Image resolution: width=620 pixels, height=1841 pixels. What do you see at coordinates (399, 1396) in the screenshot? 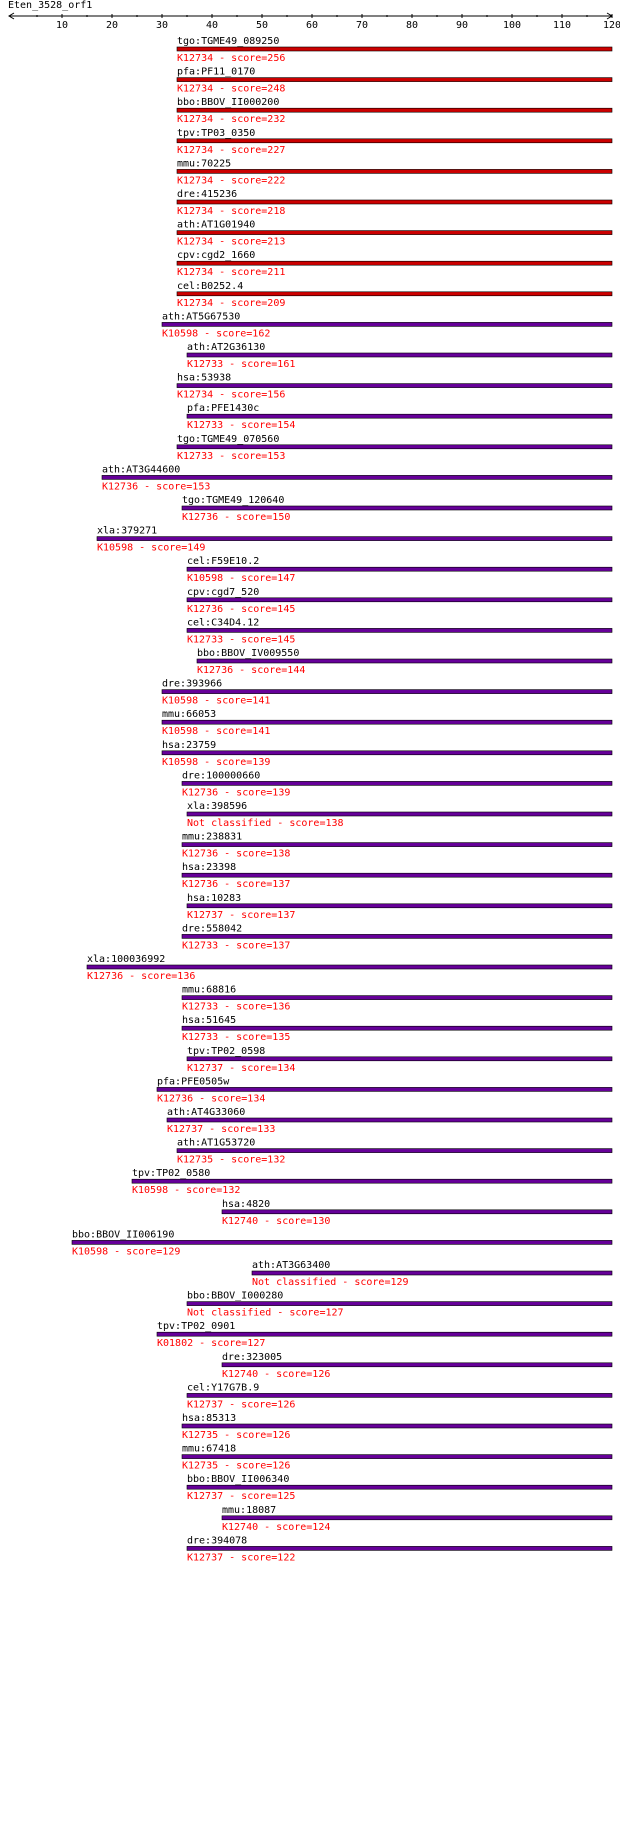
I see `hit-row: cel:Y17G7B.9 K12737 - score=126` at bounding box center [399, 1396].